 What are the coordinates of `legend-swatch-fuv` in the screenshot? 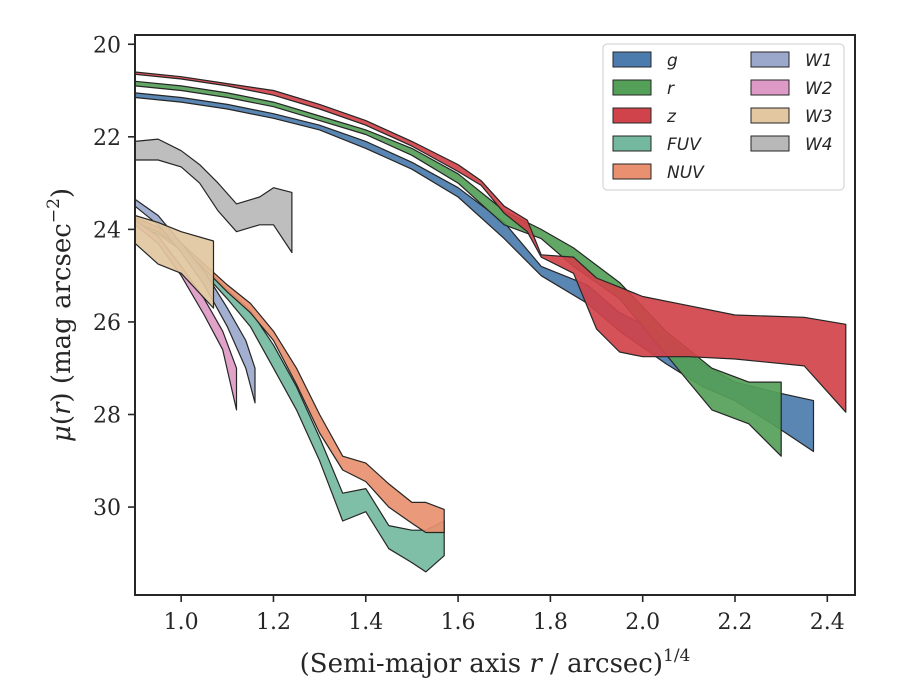 It's located at (632, 143).